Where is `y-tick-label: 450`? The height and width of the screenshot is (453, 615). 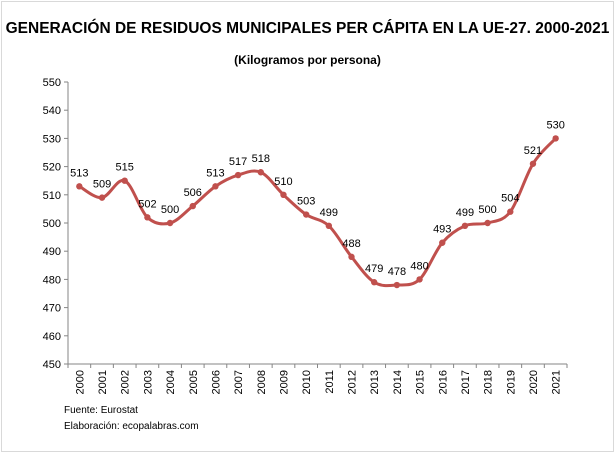
y-tick-label: 450 is located at coordinates (52, 365).